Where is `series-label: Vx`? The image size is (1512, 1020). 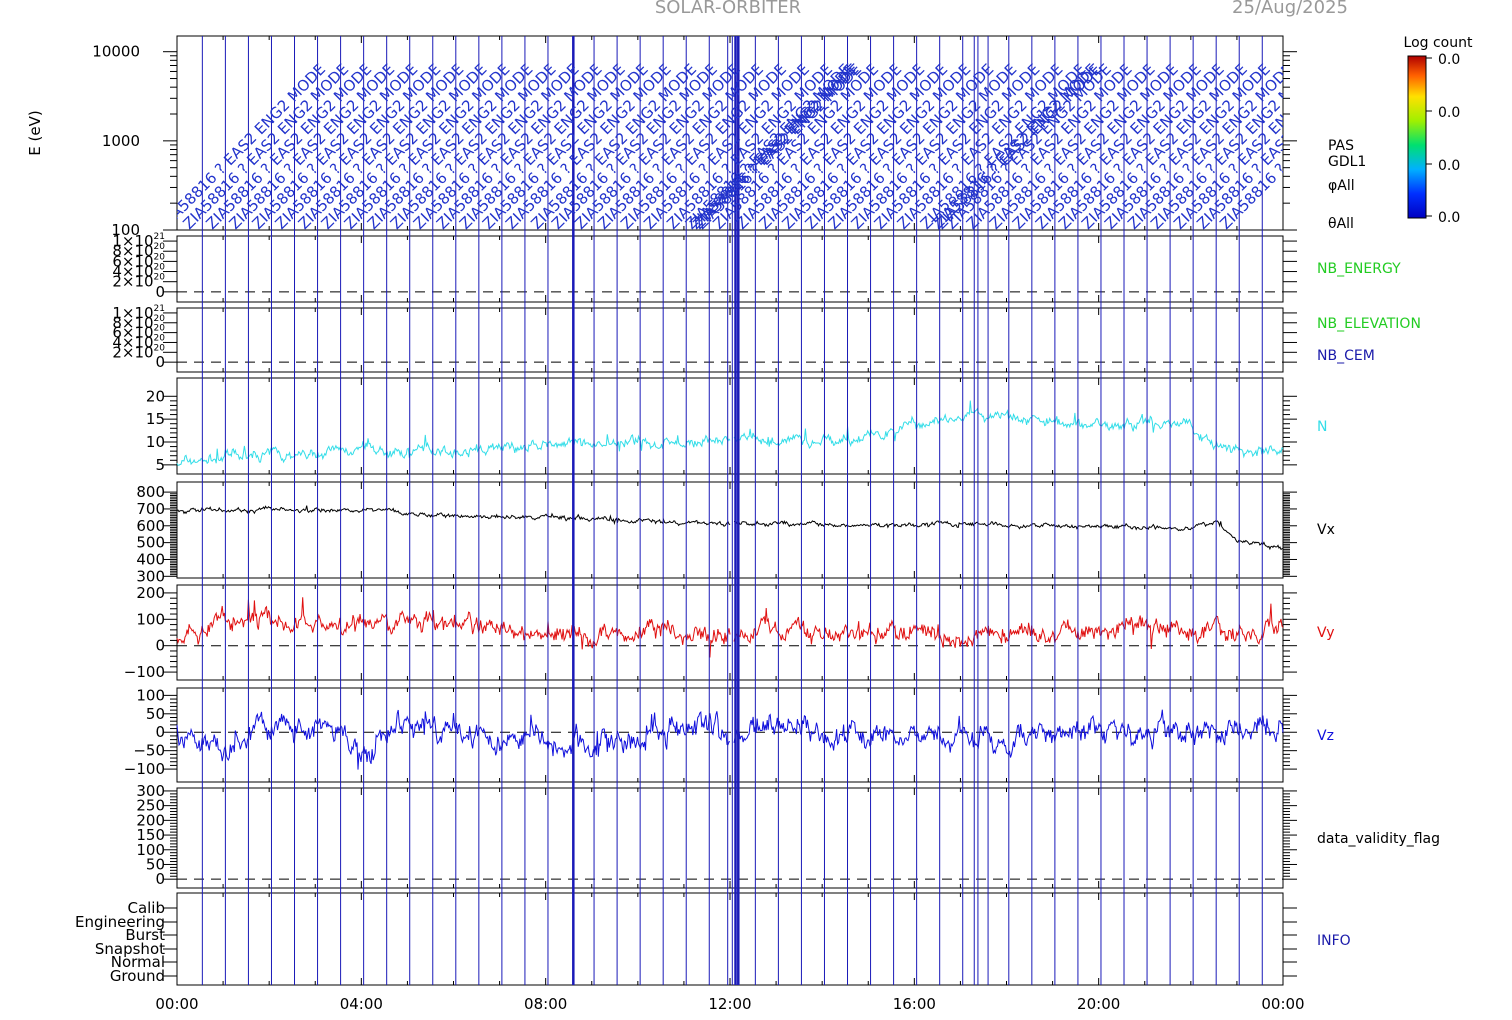
series-label: Vx is located at coordinates (1326, 530).